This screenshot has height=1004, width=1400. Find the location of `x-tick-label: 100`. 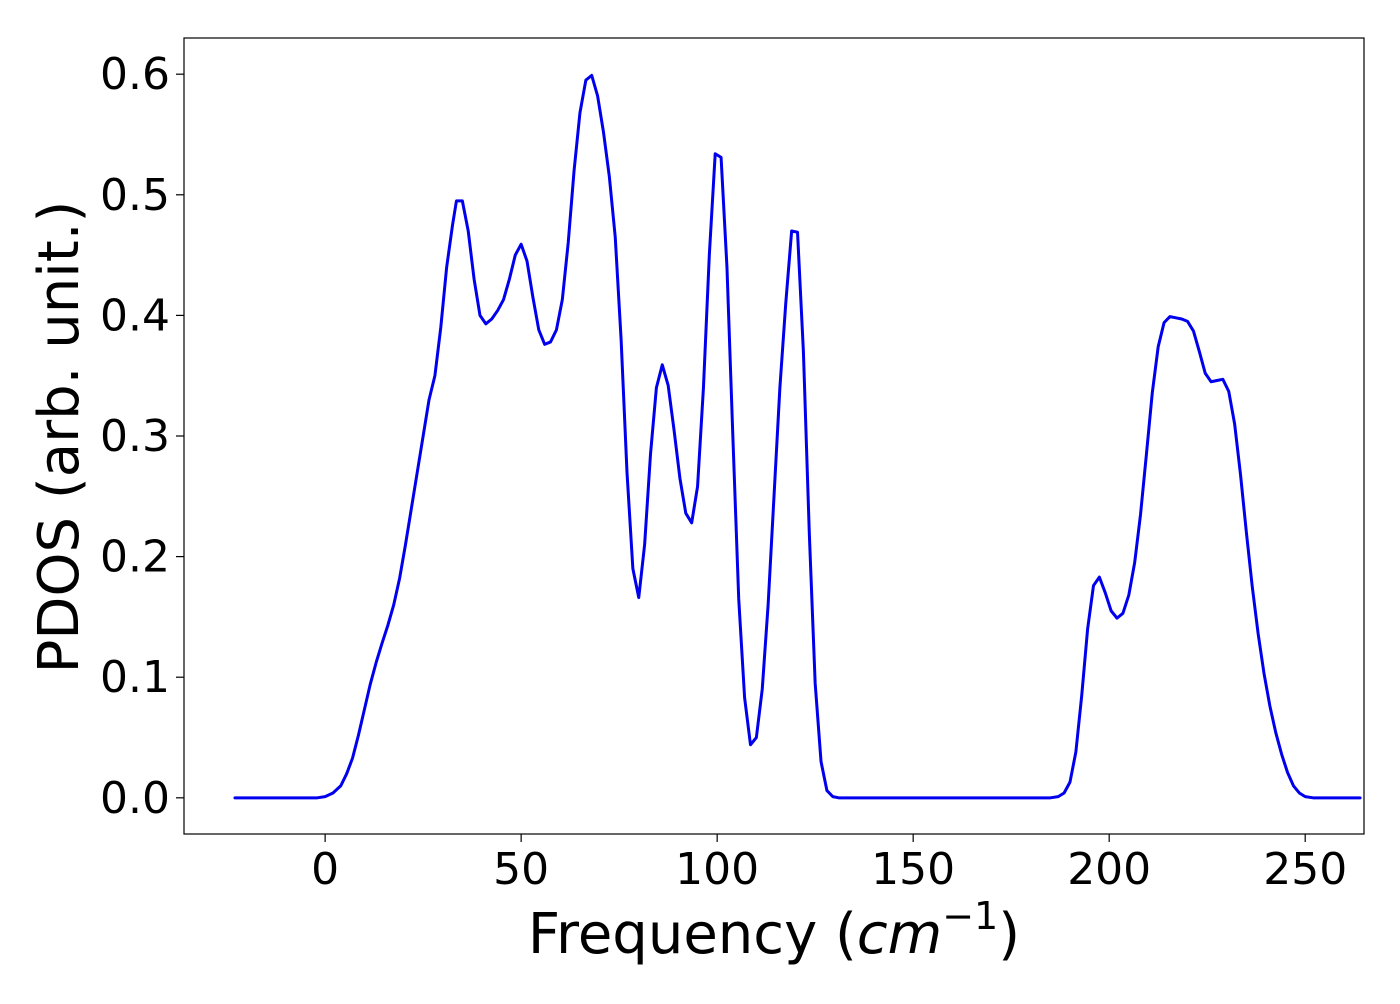

x-tick-label: 100 is located at coordinates (717, 869).